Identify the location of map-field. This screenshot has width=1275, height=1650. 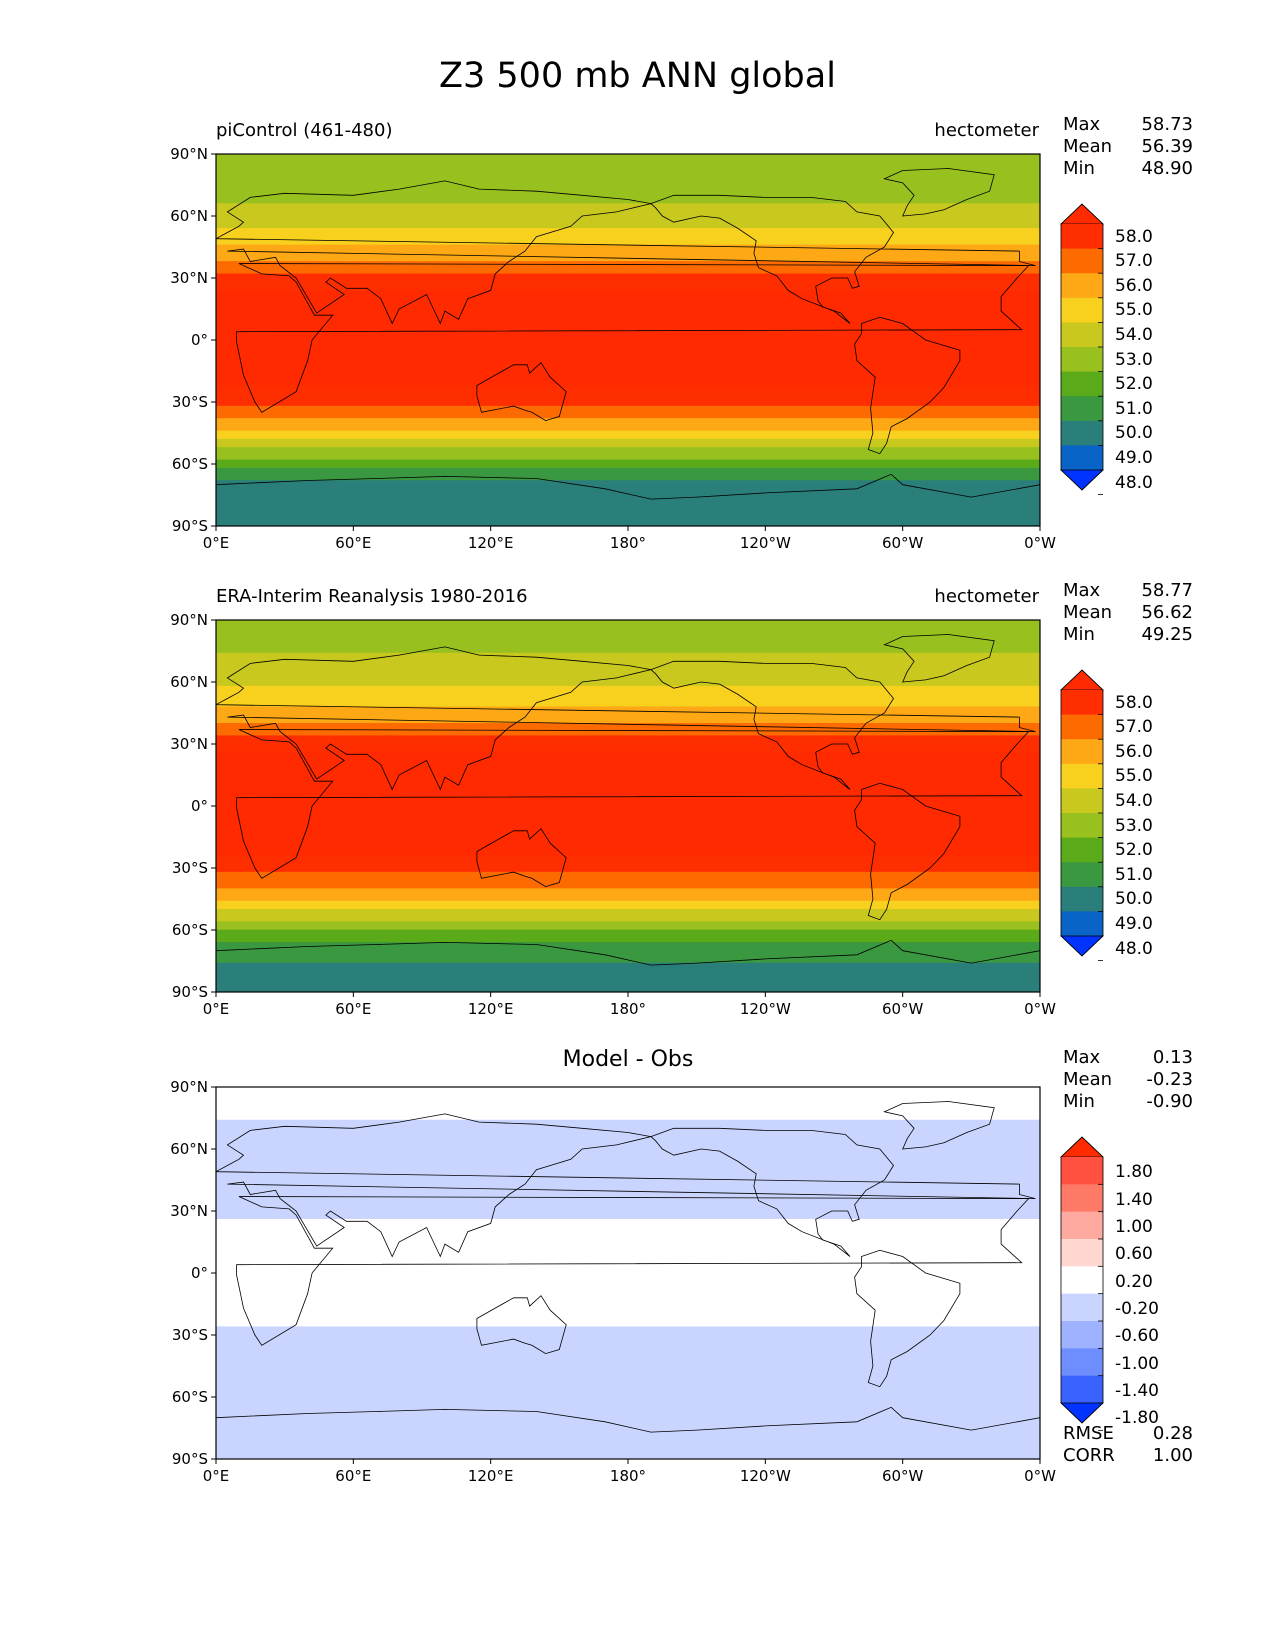
(628, 806).